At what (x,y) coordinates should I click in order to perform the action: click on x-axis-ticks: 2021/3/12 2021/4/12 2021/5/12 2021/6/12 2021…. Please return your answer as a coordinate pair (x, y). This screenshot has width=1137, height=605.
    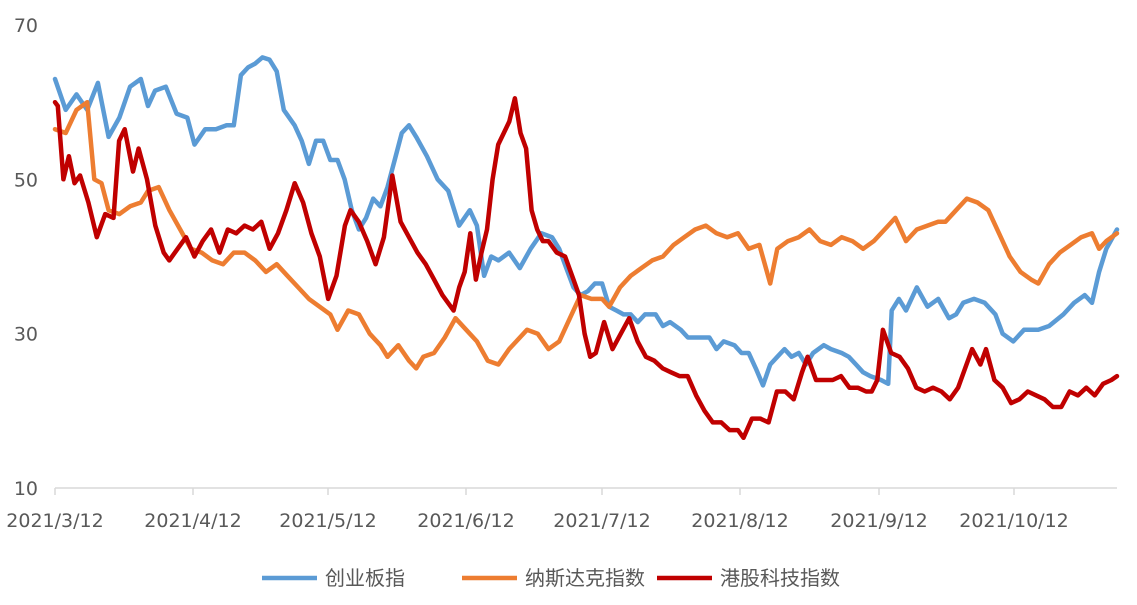
    Looking at the image, I should click on (537, 510).